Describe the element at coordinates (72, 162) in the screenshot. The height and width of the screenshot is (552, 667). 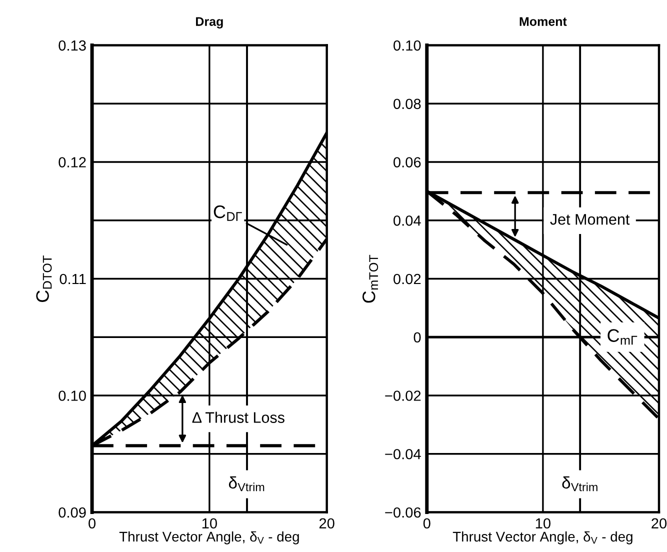
I see `y-tick-label: 0.12` at that location.